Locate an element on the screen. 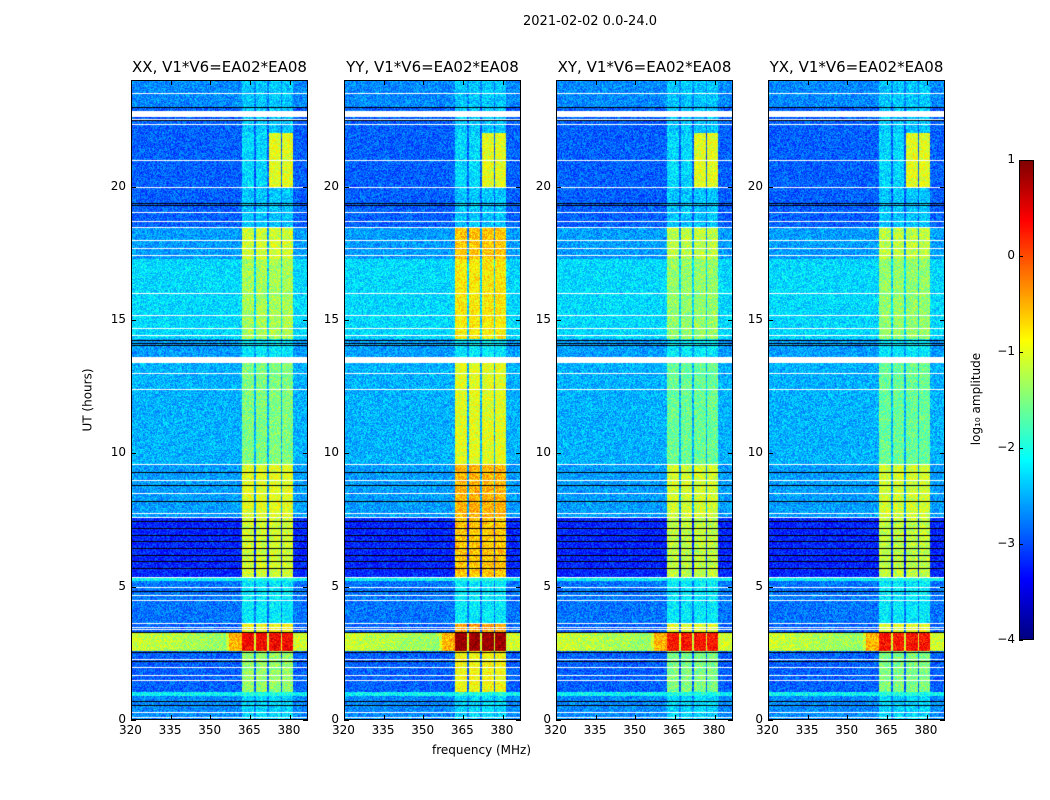  panel-title: XY, V1*V6=EA02*EA08 is located at coordinates (644, 67).